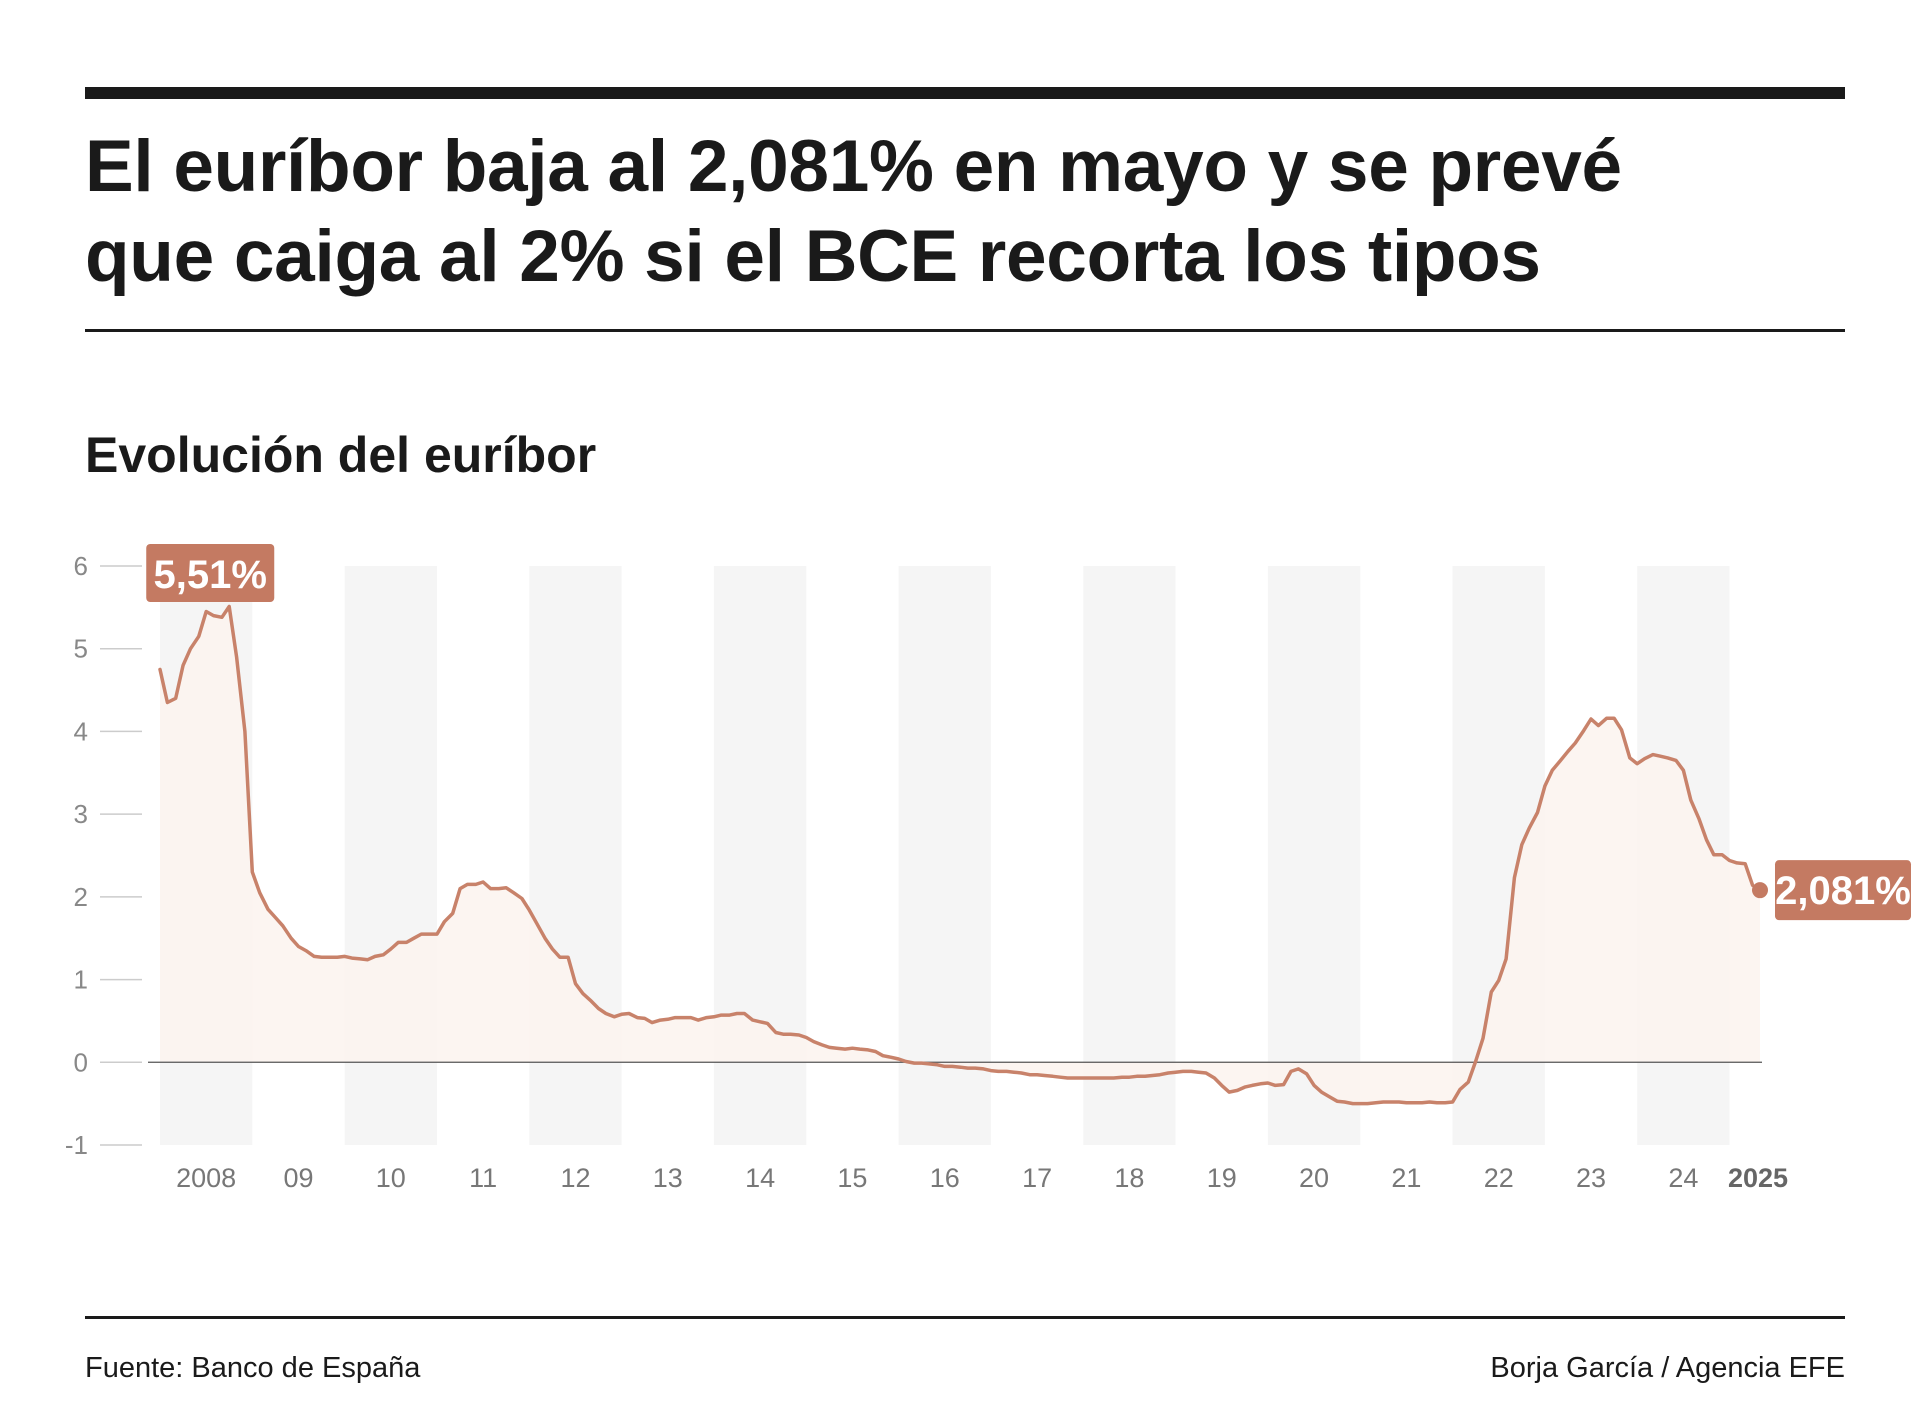  I want to click on peak-label: 5,51%, so click(210, 575).